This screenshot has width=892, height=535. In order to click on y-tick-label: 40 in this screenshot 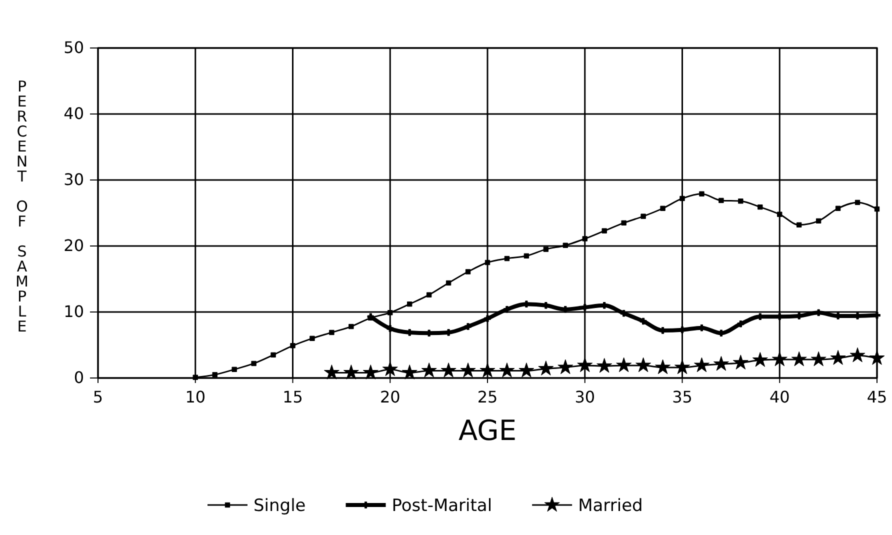, I will do `click(74, 114)`.